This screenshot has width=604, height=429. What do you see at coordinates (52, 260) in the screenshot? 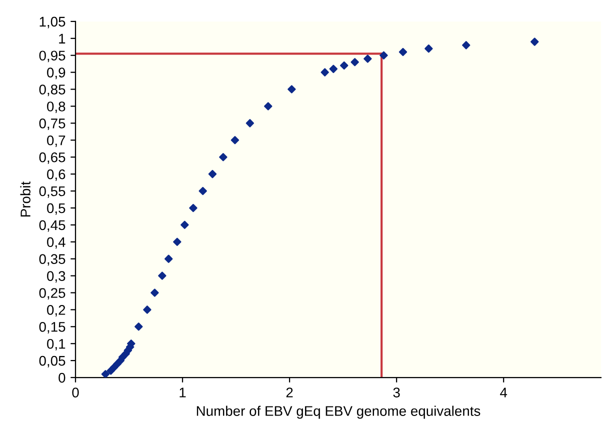
I see `y-tick-label: 0,35` at bounding box center [52, 260].